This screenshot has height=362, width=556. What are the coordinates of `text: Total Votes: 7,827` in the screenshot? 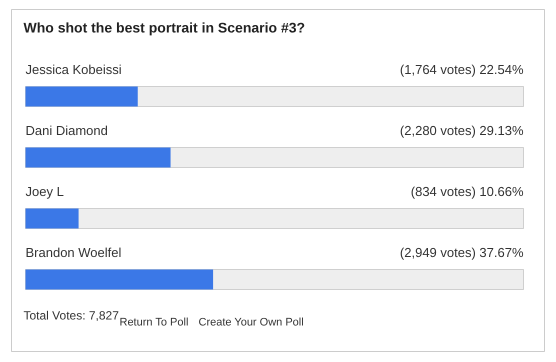 It's located at (72, 315).